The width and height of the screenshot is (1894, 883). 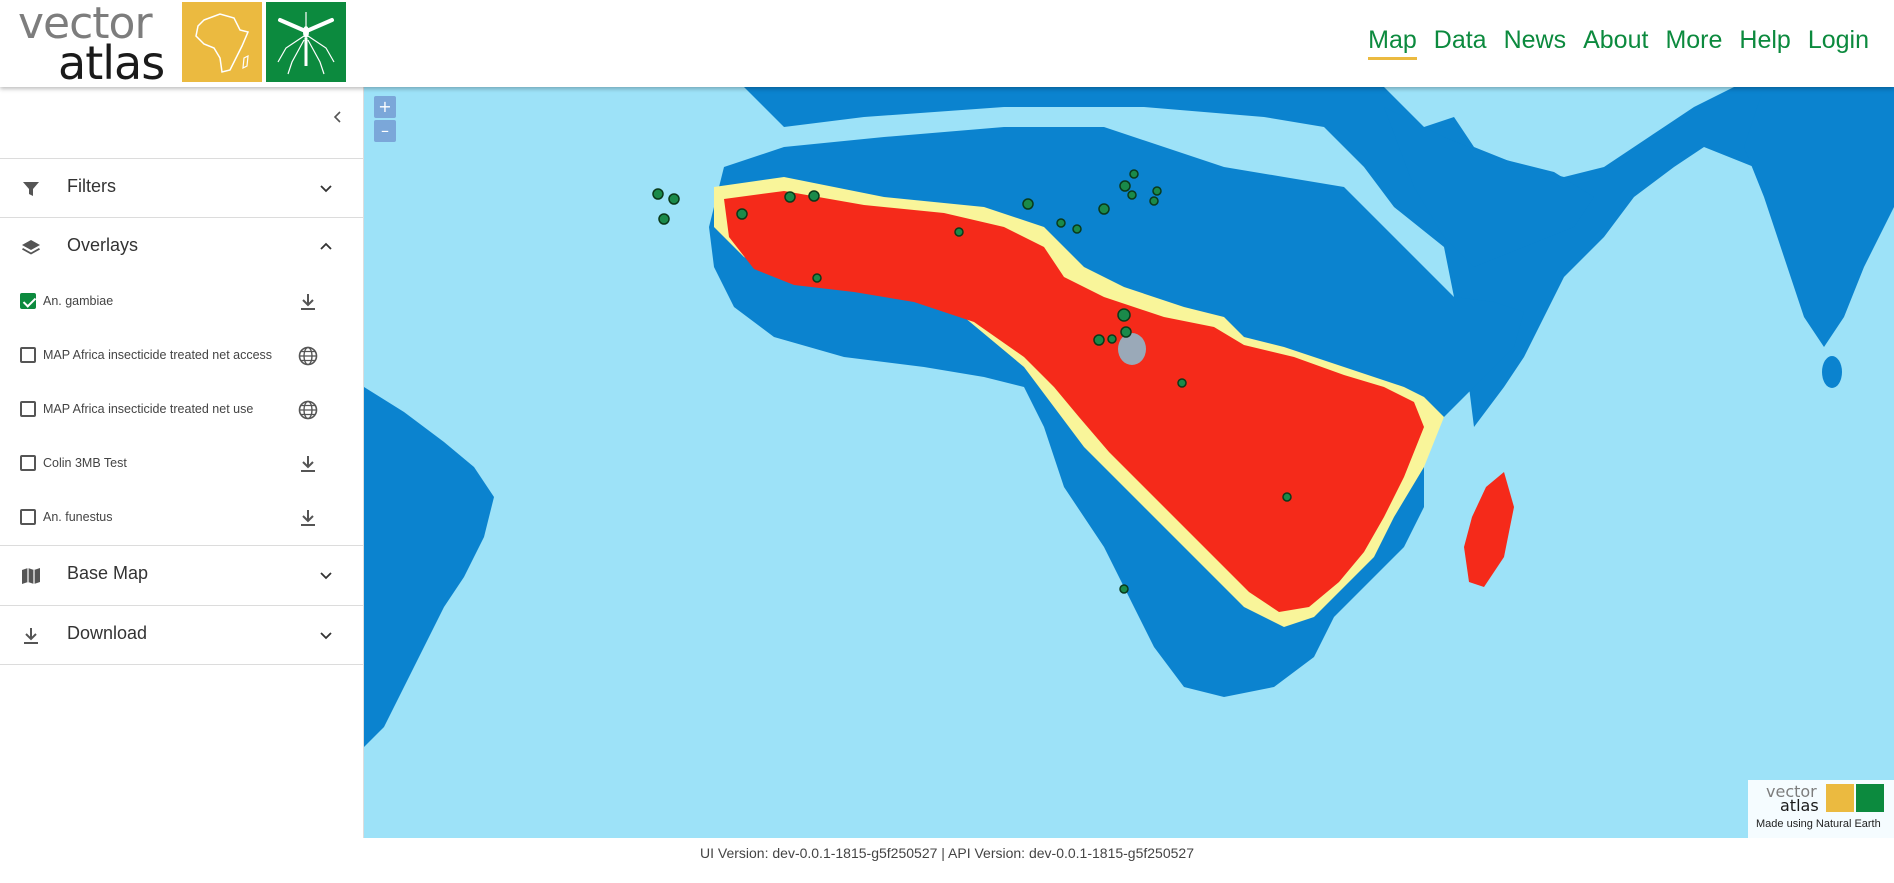 I want to click on attribution-text: Made using Natural Earth, so click(x=1818, y=824).